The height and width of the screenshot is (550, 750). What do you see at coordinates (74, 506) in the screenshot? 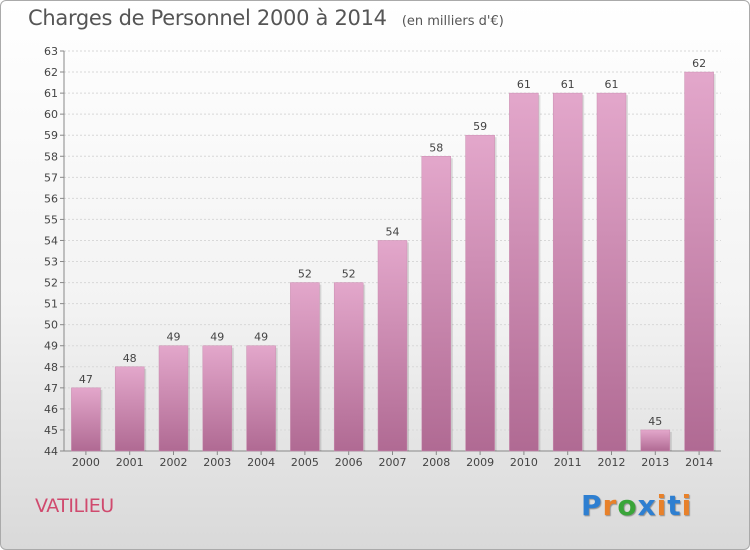
I see `location-label: VATILIEU` at bounding box center [74, 506].